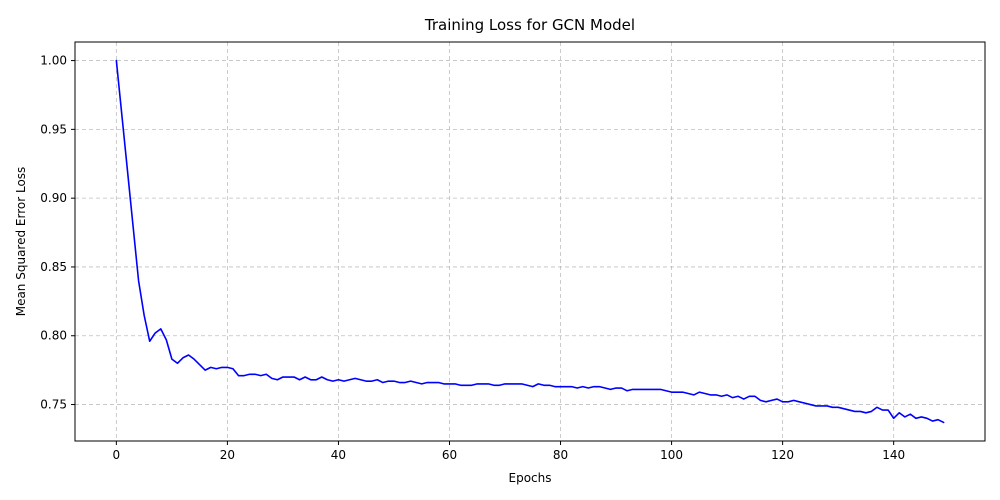  What do you see at coordinates (53, 267) in the screenshot?
I see `y-tick-label: 0.85` at bounding box center [53, 267].